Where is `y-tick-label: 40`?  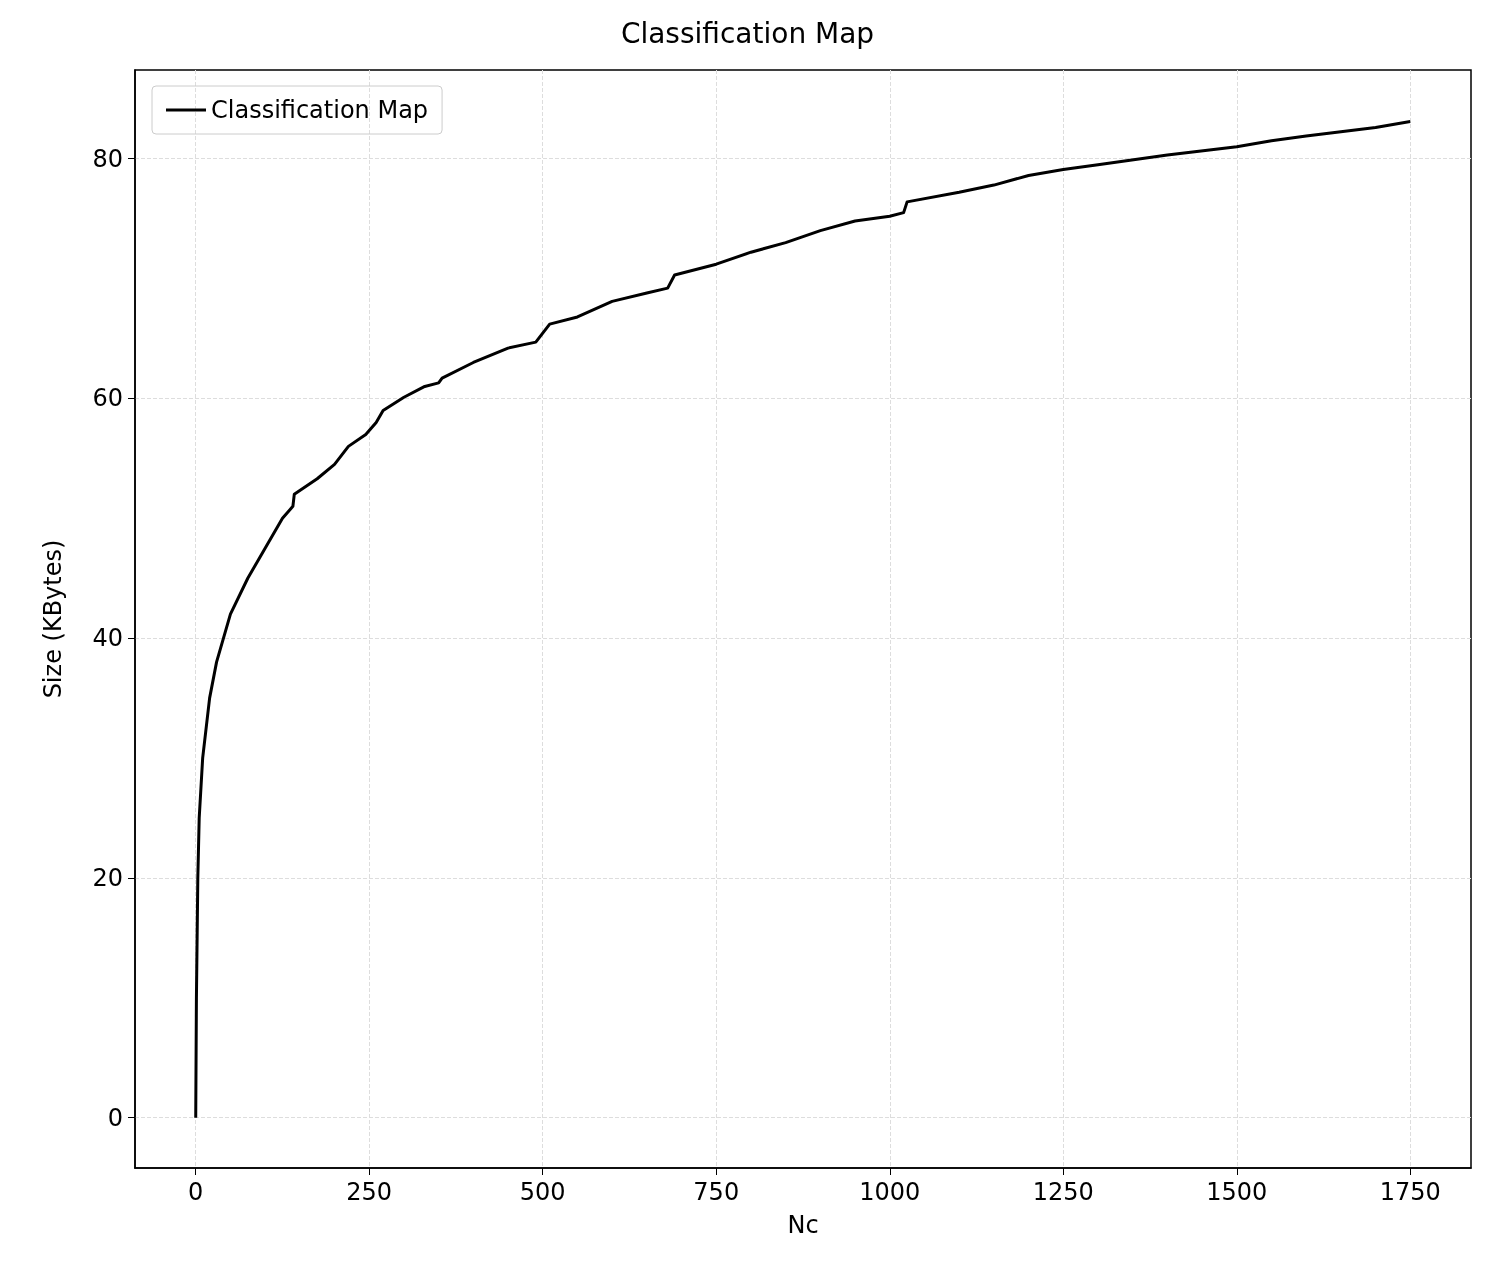
y-tick-label: 40 is located at coordinates (107, 638).